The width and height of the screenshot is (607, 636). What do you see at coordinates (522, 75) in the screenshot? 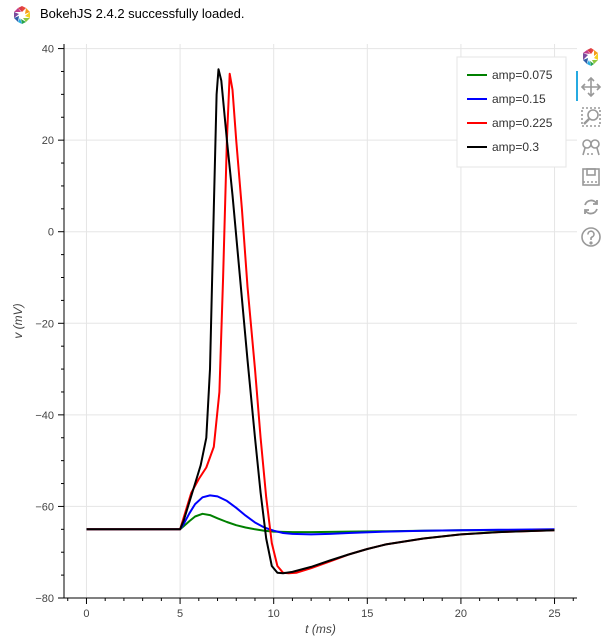
I see `legend-label: amp=0.075` at bounding box center [522, 75].